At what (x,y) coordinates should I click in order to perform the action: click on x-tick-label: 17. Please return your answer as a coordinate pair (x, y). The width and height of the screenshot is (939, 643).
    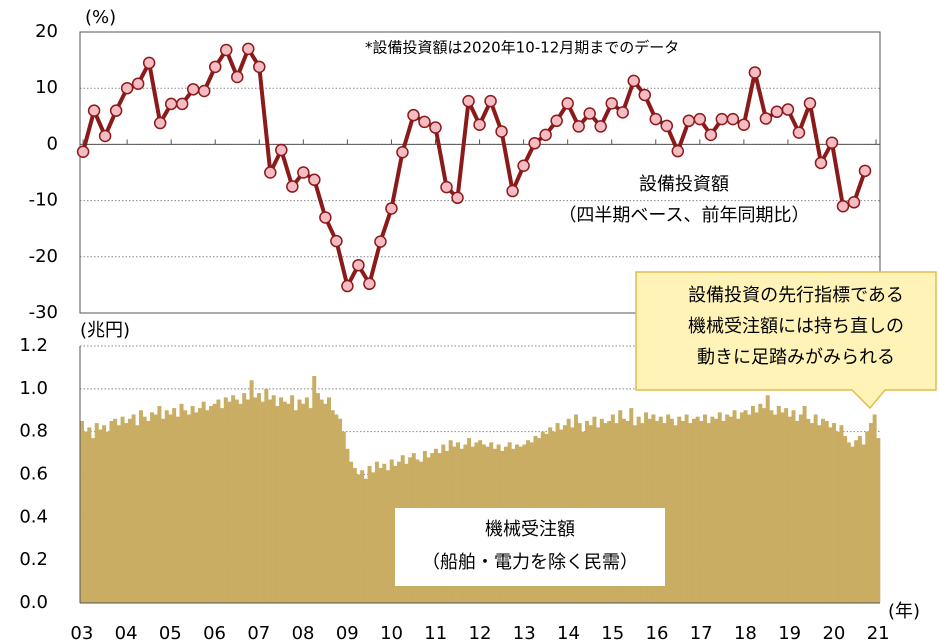
    Looking at the image, I should click on (701, 633).